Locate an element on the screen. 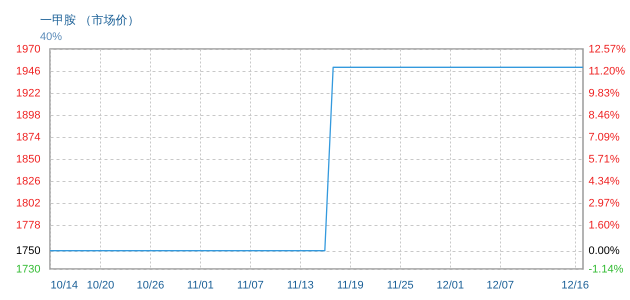  x-tick-label: 11/19 is located at coordinates (350, 286).